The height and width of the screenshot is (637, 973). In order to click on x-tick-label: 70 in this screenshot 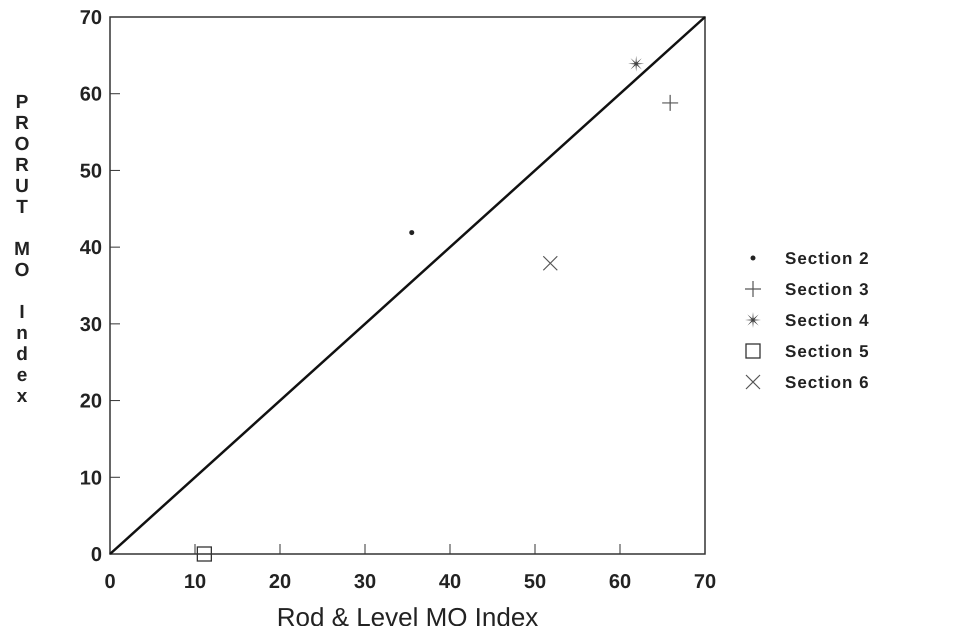, I will do `click(705, 582)`.